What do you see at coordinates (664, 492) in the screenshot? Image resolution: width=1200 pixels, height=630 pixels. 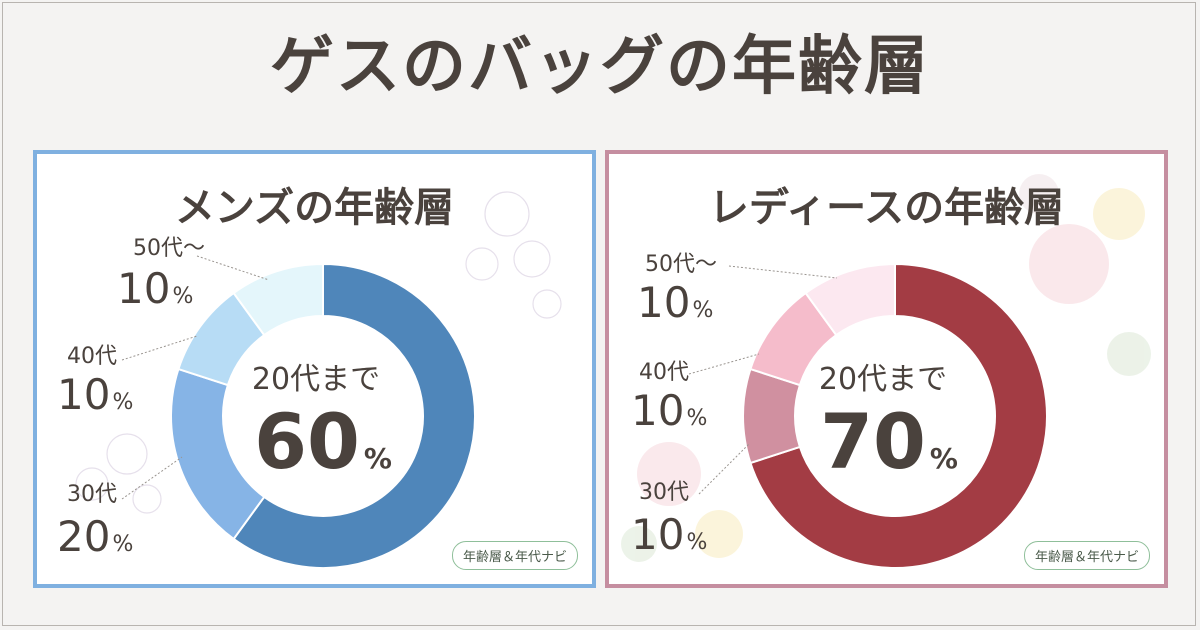 I see `womens-label-30s: 30代` at bounding box center [664, 492].